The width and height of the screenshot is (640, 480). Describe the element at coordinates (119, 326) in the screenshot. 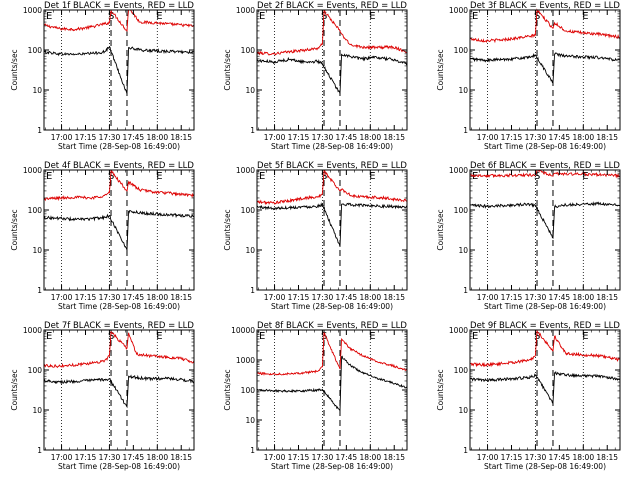

I see `panel-title: Det 7f BLACK = Events, RED = LLD` at that location.